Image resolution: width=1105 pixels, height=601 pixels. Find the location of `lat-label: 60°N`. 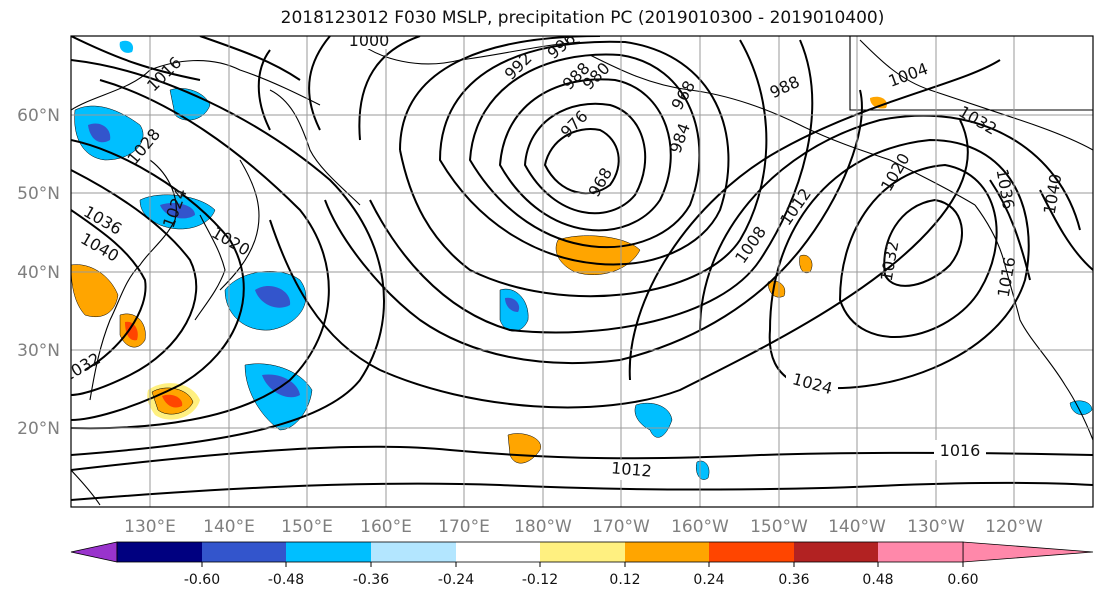

lat-label: 60°N is located at coordinates (38, 116).